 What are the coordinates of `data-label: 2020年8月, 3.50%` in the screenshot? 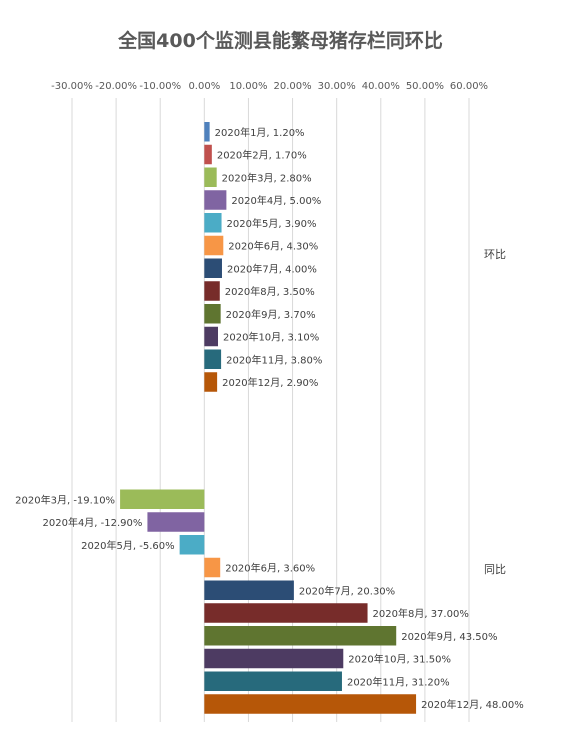 It's located at (270, 291).